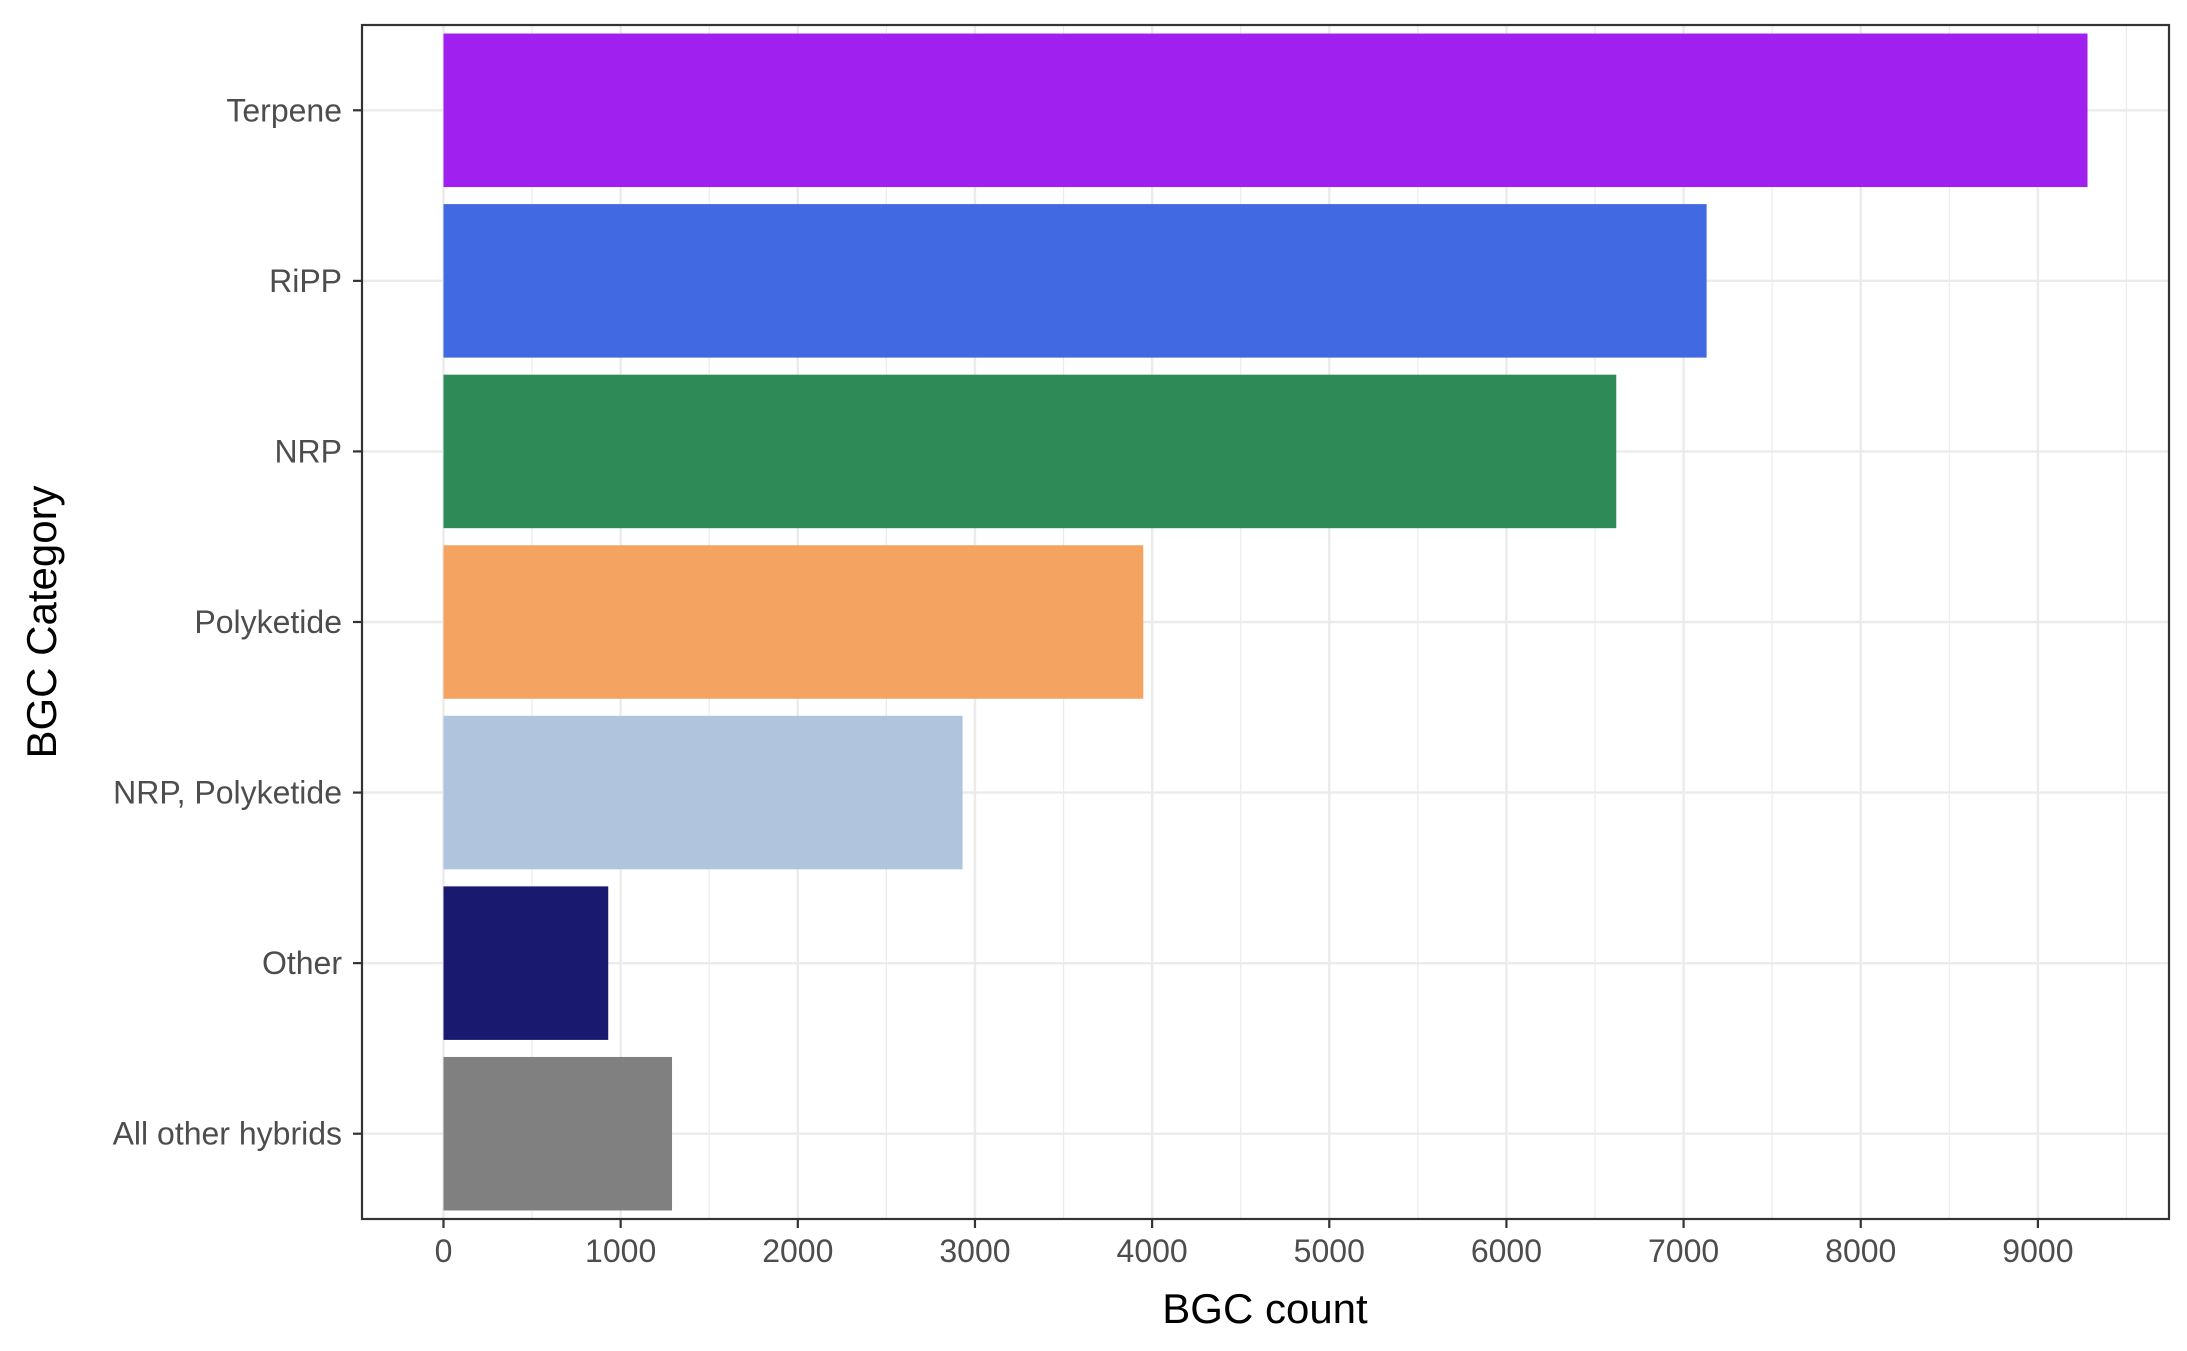 This screenshot has width=2187, height=1351. I want to click on x-tick-label: 0, so click(444, 1251).